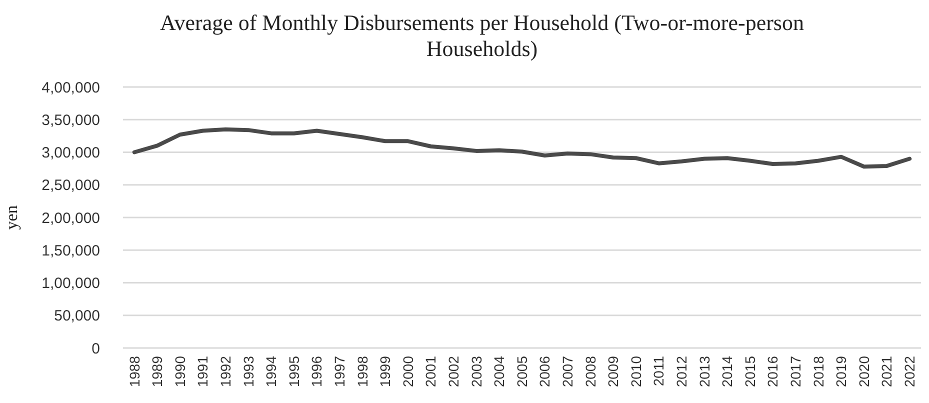  Describe the element at coordinates (11, 217) in the screenshot. I see `y-axis-title: yen` at that location.